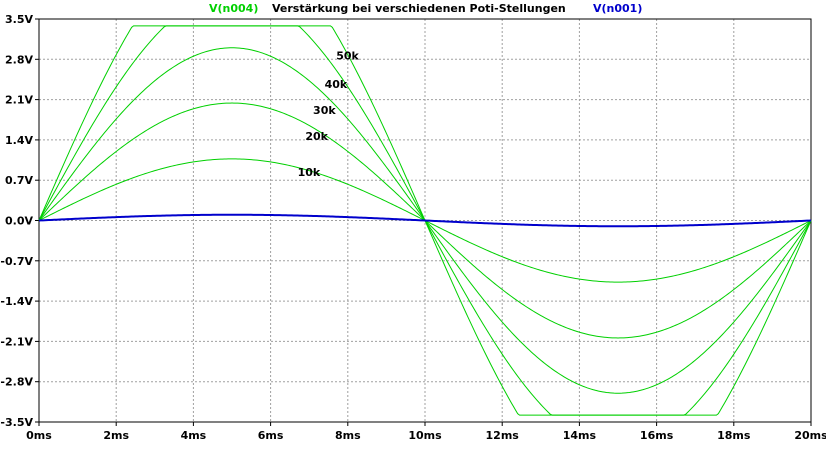 The height and width of the screenshot is (449, 826). Describe the element at coordinates (425, 435) in the screenshot. I see `x-tick-label: 10ms` at that location.